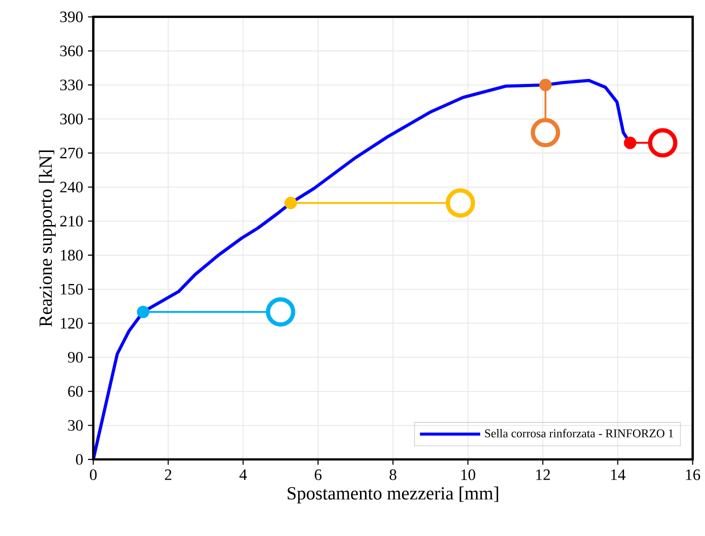 This screenshot has height=536, width=705. What do you see at coordinates (71, 17) in the screenshot?
I see `y-tick-label: 390` at bounding box center [71, 17].